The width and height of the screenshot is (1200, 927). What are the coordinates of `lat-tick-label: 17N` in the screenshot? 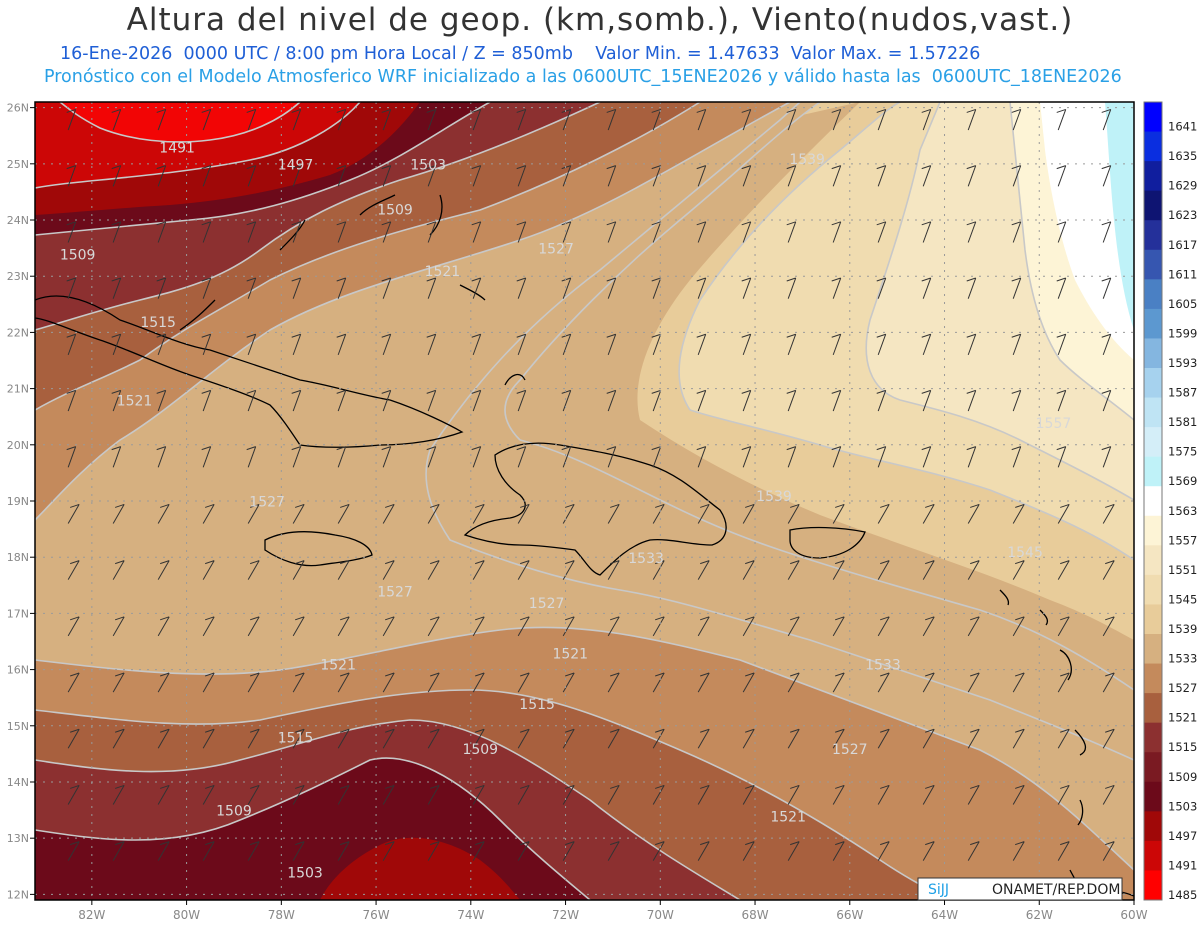 It's located at (18, 613).